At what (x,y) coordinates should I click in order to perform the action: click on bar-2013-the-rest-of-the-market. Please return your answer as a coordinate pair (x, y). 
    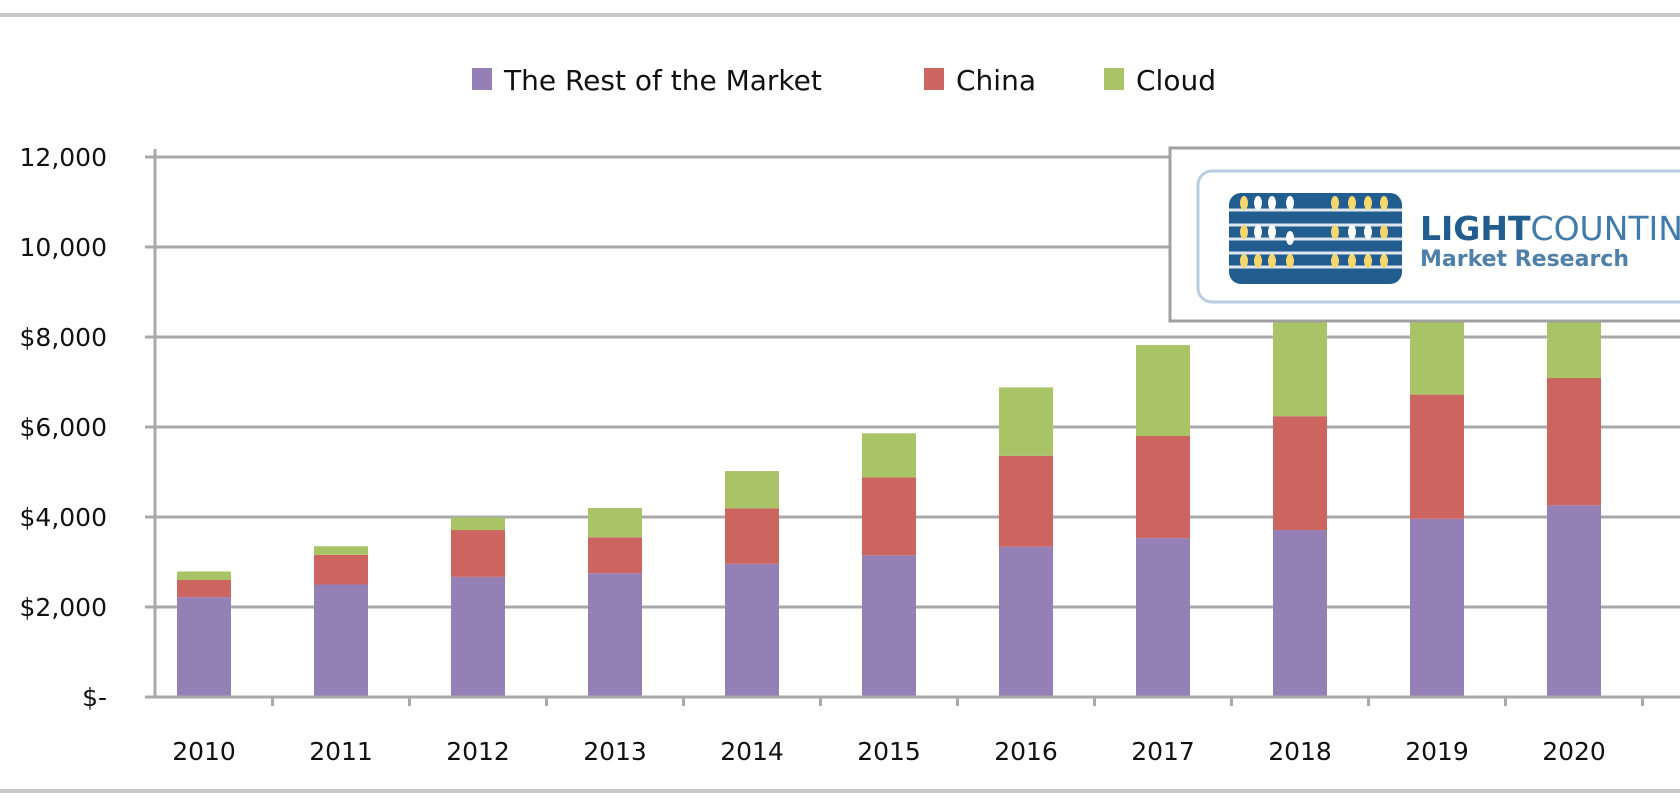
    Looking at the image, I should click on (615, 635).